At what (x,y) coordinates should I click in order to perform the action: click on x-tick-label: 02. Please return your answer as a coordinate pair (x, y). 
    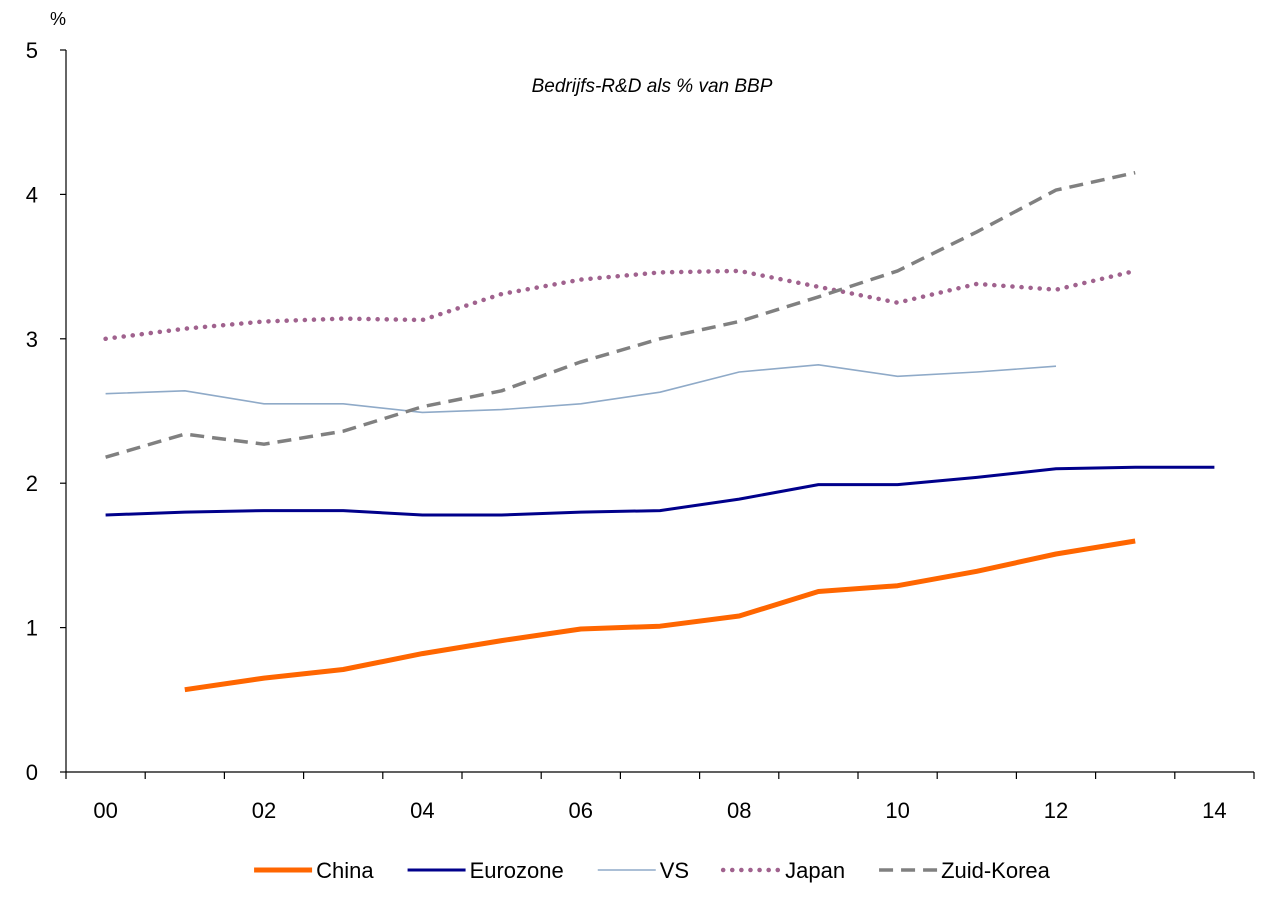
    Looking at the image, I should click on (264, 810).